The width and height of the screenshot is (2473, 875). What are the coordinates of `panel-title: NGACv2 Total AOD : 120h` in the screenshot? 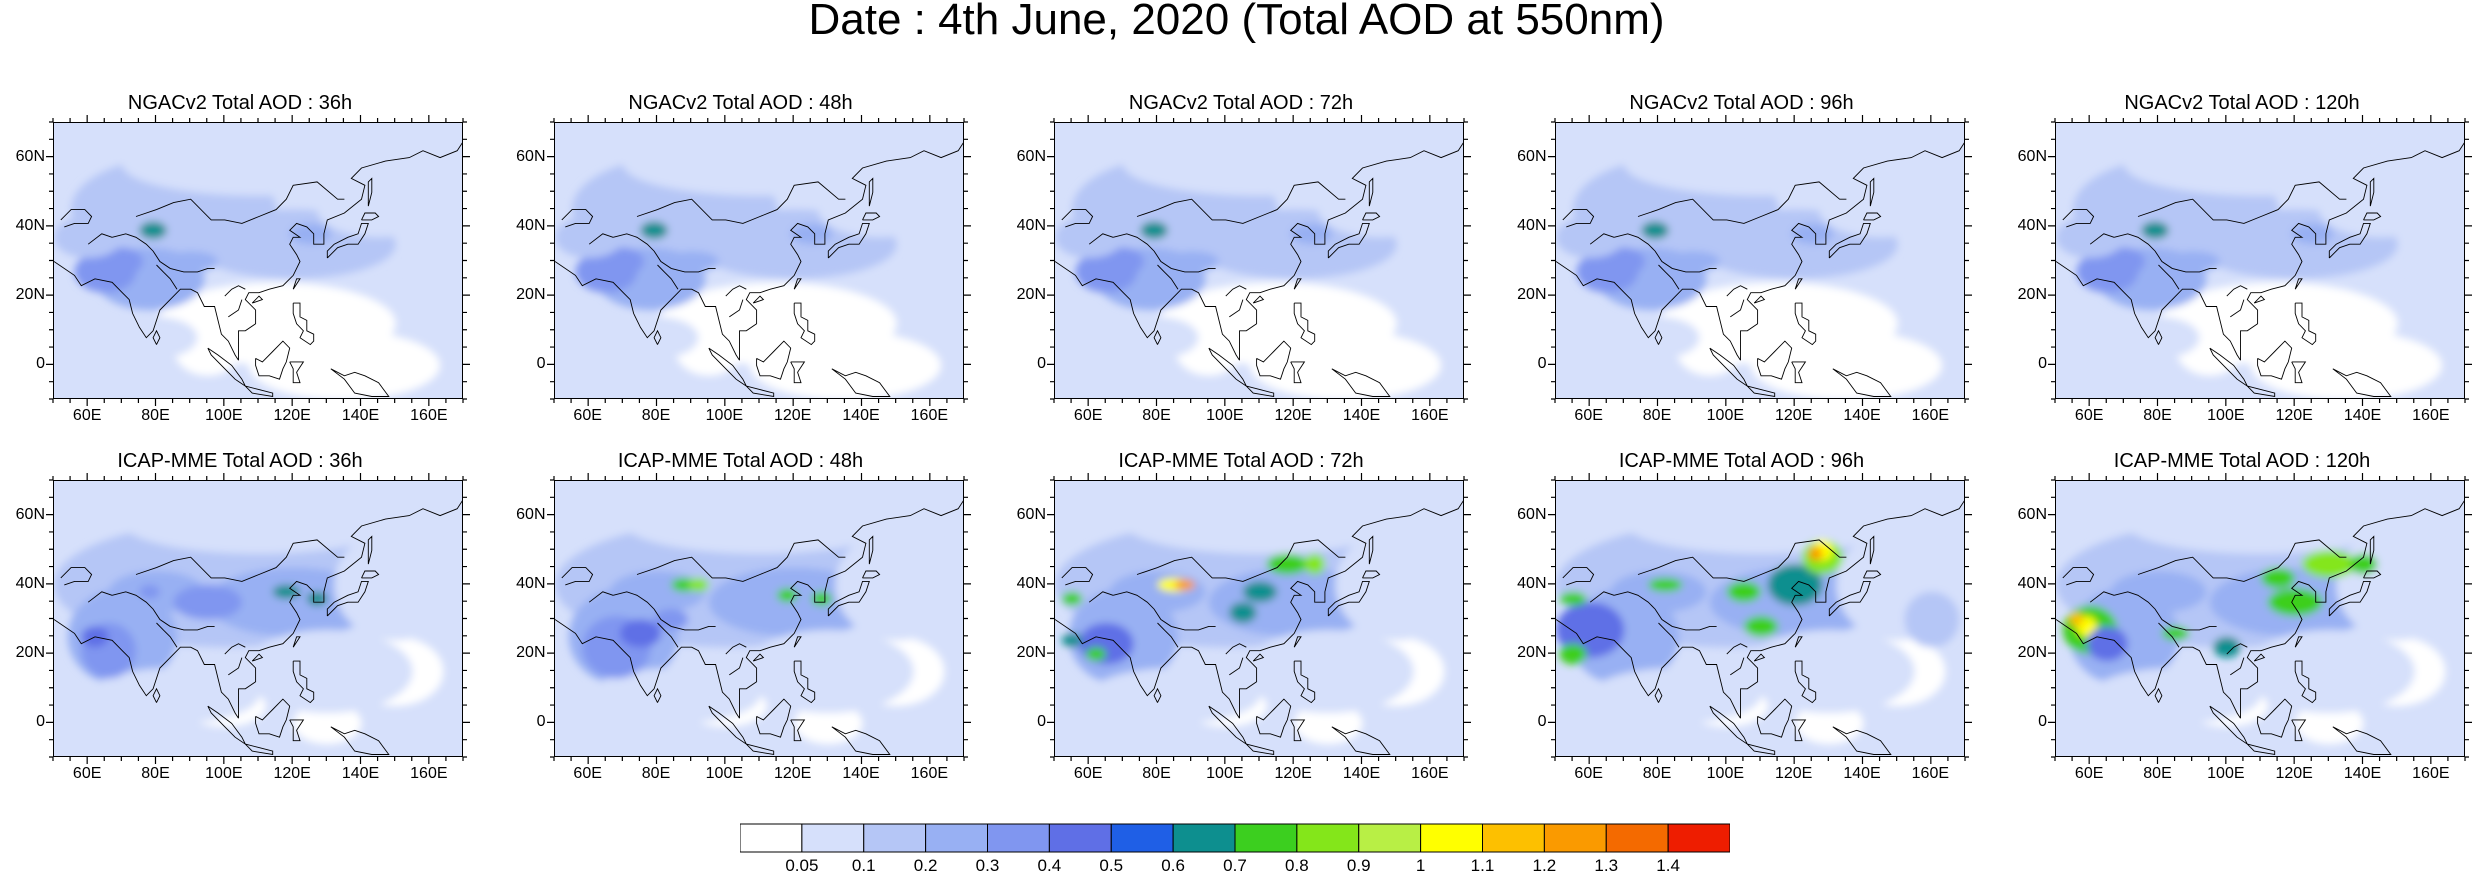 It's located at (2242, 103).